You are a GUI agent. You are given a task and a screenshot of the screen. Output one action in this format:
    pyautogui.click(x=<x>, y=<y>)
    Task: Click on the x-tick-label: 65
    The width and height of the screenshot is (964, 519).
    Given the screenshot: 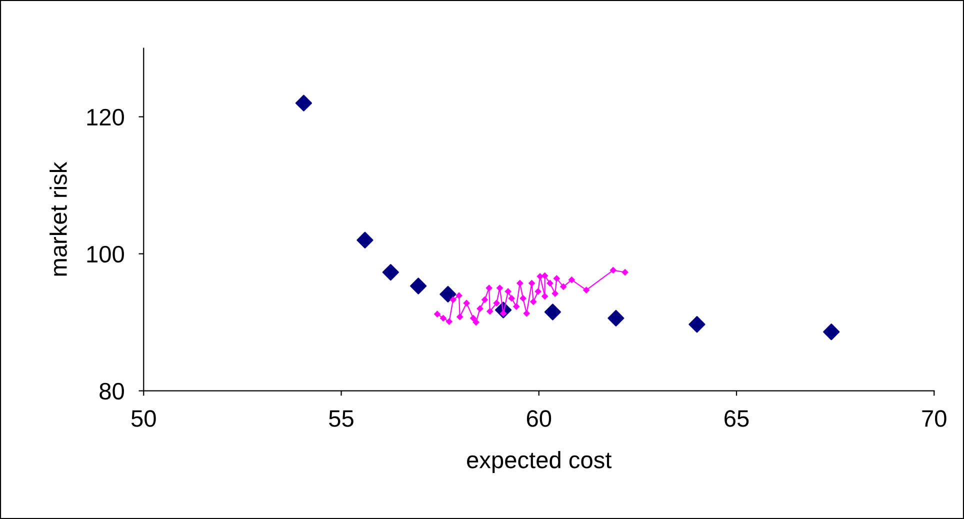 What is the action you would take?
    pyautogui.click(x=736, y=418)
    